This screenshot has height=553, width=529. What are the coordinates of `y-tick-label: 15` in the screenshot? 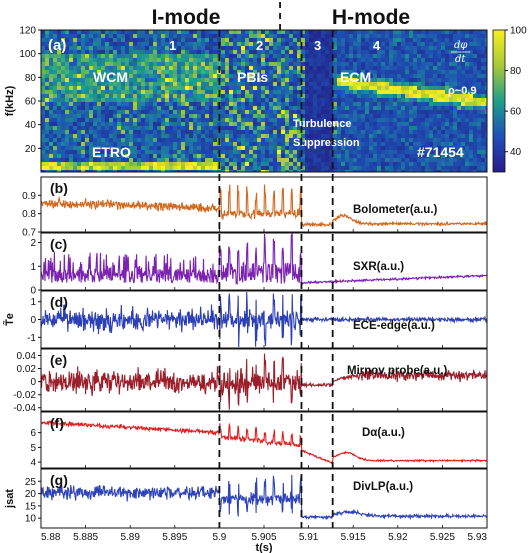 It's located at (31, 506).